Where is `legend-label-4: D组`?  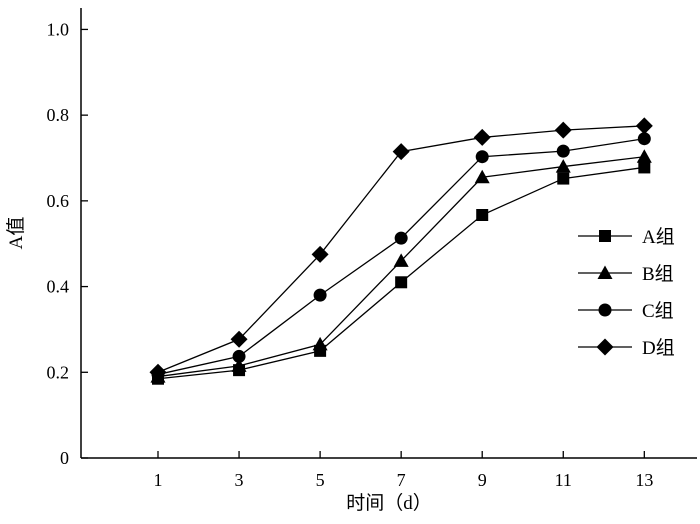 legend-label-4: D组 is located at coordinates (658, 348).